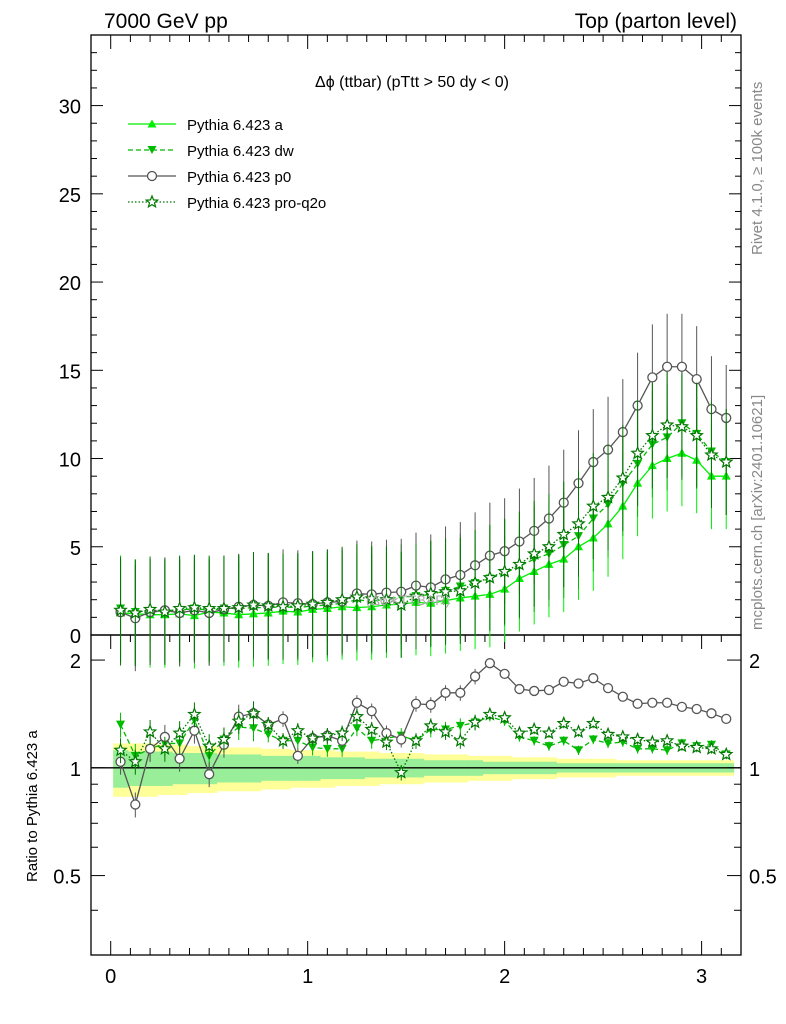  Describe the element at coordinates (307, 977) in the screenshot. I see `x-tick-label: 1` at that location.